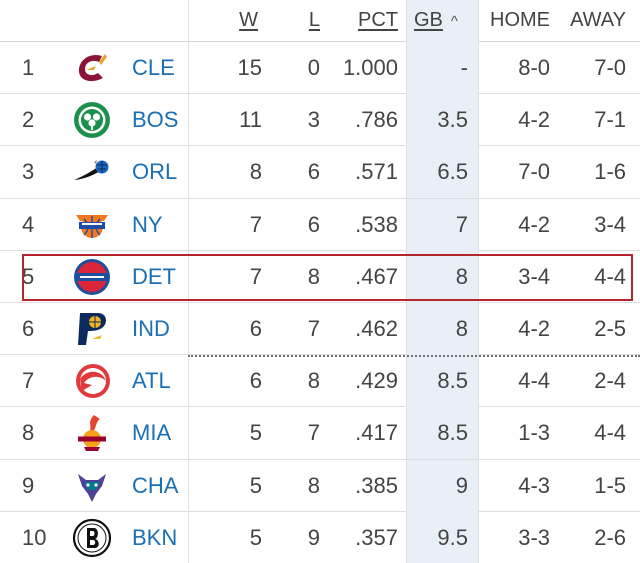 Image resolution: width=640 pixels, height=563 pixels. Describe the element at coordinates (376, 485) in the screenshot. I see `pct-cell: .385` at that location.